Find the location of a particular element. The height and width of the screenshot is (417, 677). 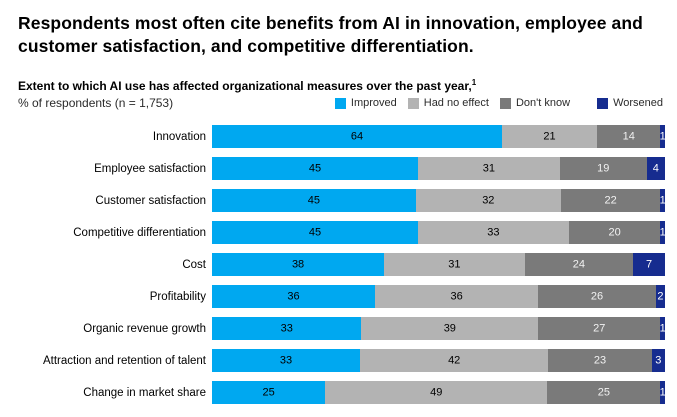

segment-value: 24 is located at coordinates (579, 264).